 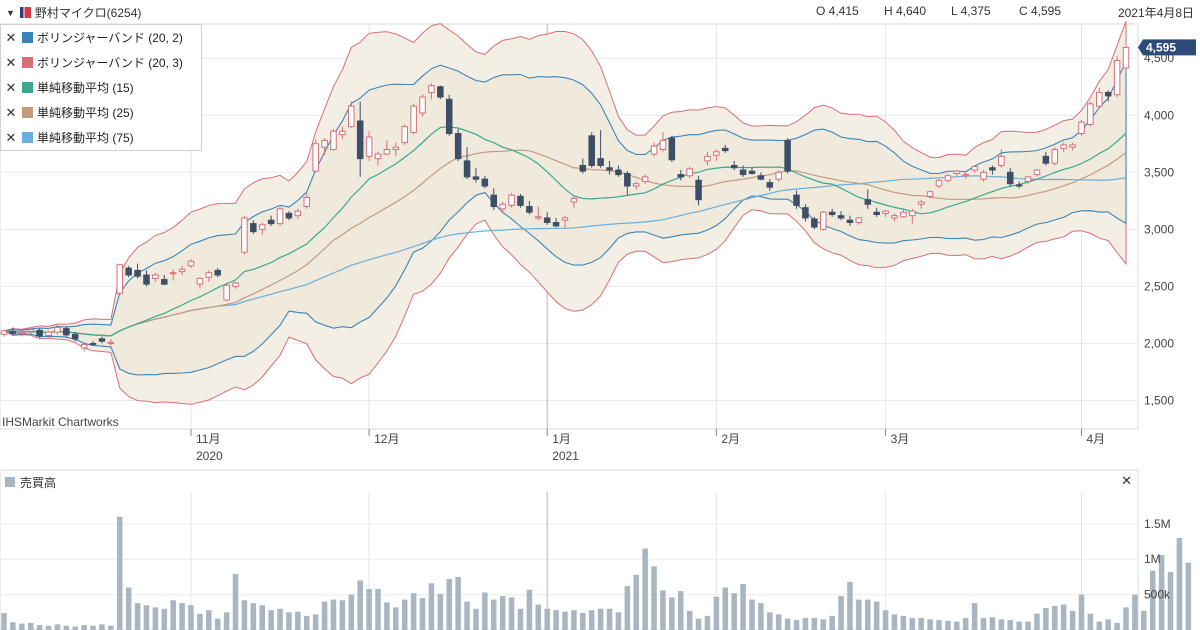 What do you see at coordinates (565, 456) in the screenshot?
I see `time-year-label: 2021` at bounding box center [565, 456].